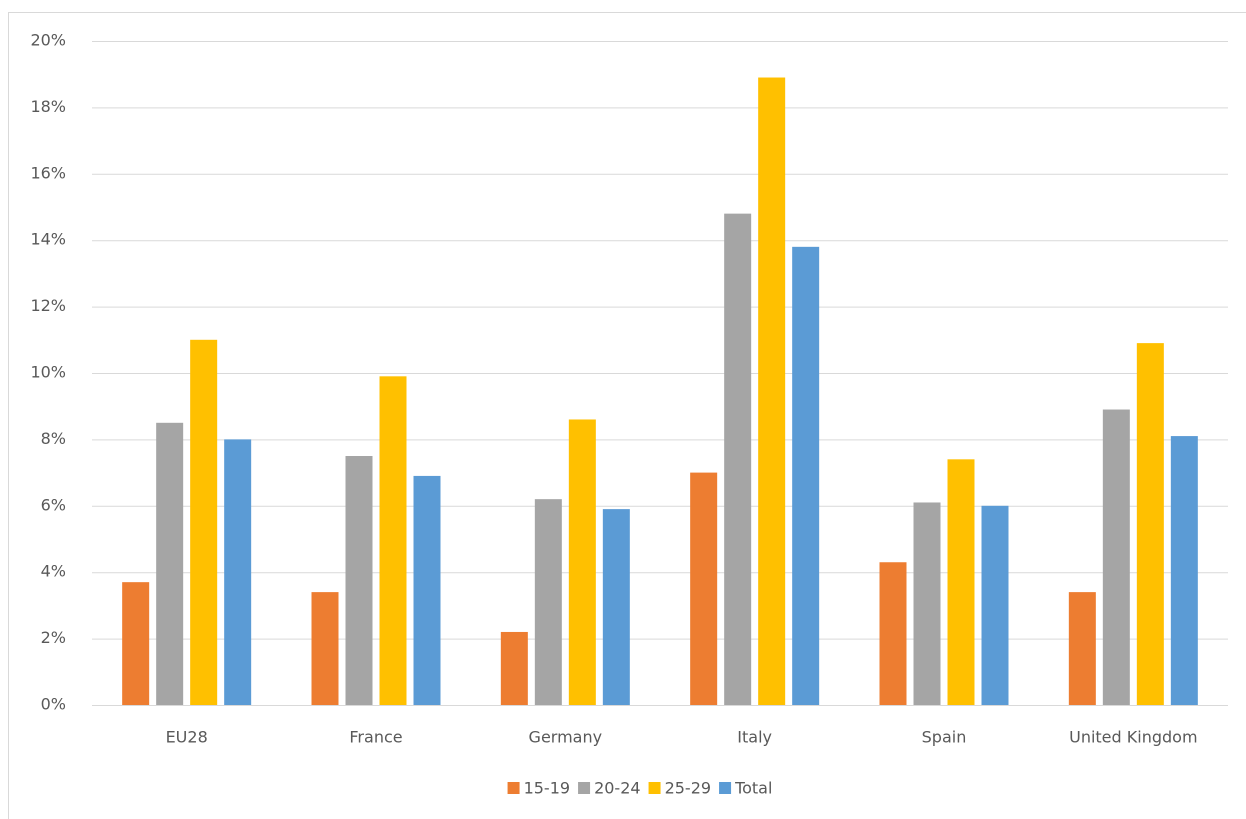 This screenshot has width=1246, height=819. I want to click on y-tick-label: 18%, so click(48, 106).